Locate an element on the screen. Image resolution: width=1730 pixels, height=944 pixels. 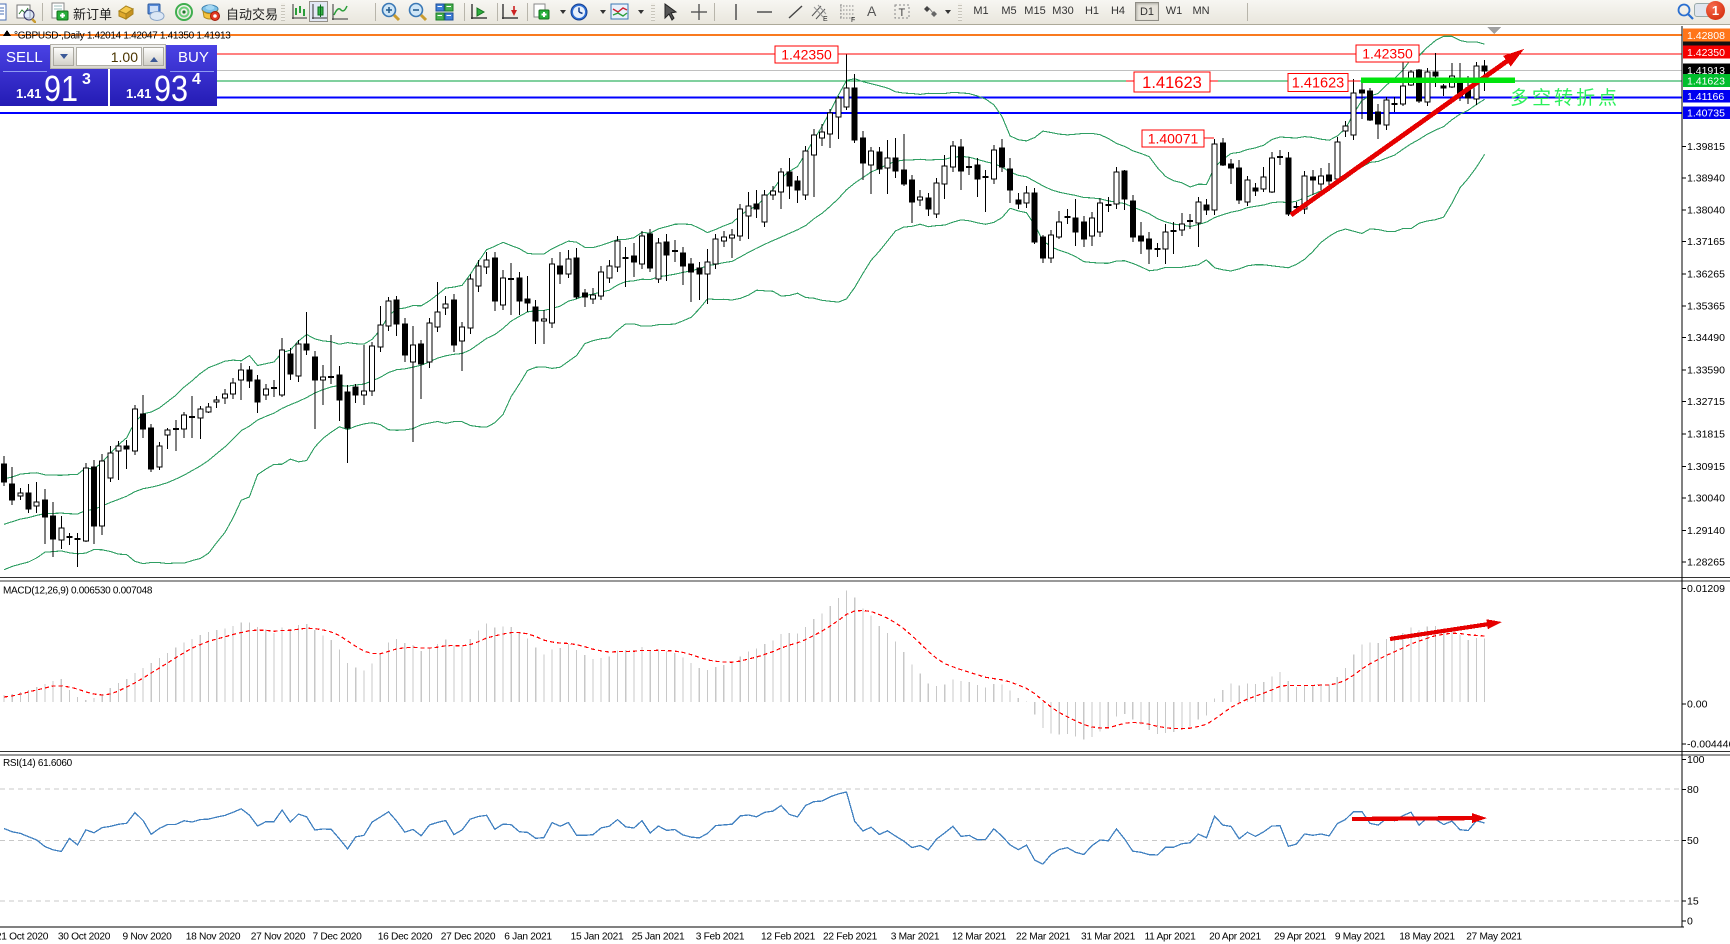
svg-text: 1.31815 is located at coordinates (1706, 435).